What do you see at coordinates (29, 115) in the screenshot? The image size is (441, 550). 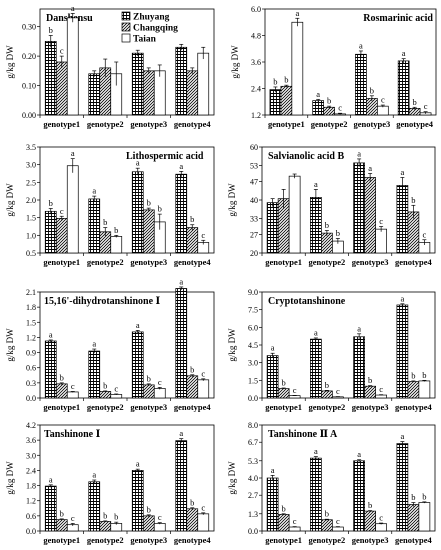 I see `y-tick-label: 0.00` at bounding box center [29, 115].